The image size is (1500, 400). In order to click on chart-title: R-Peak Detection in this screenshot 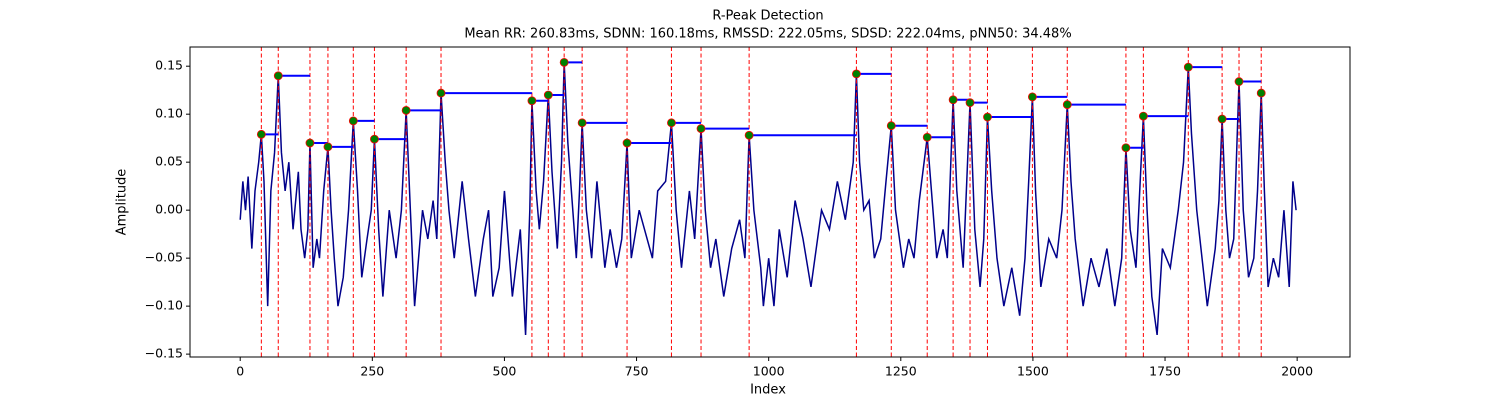, I will do `click(767, 16)`.